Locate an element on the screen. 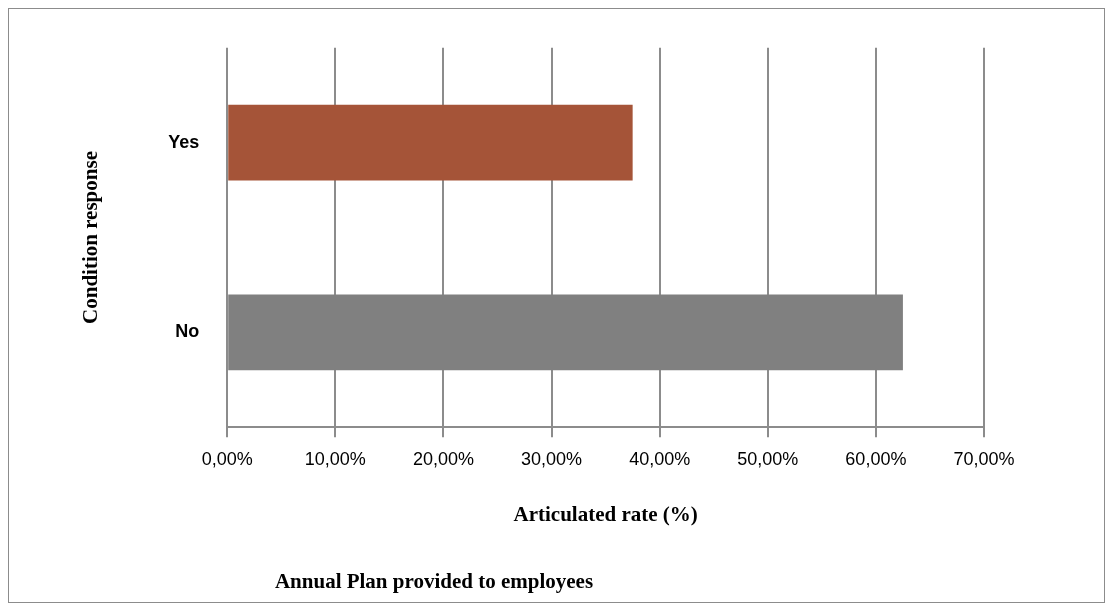 The width and height of the screenshot is (1113, 611). x-tick-label: 10,00% is located at coordinates (335, 458).